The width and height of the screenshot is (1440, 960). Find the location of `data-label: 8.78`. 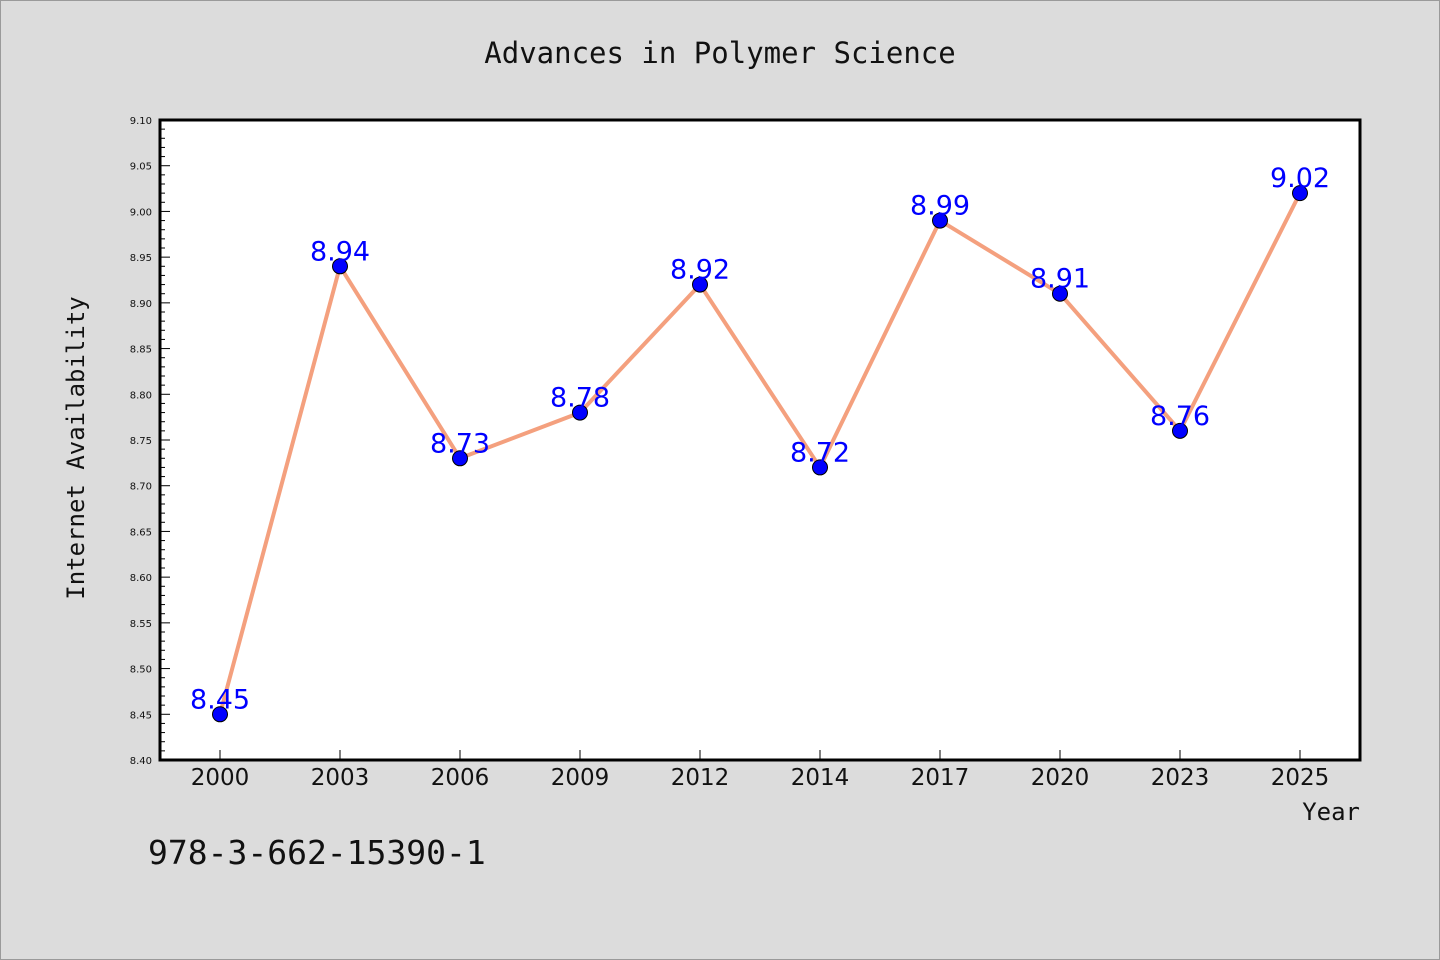

data-label: 8.78 is located at coordinates (580, 398).